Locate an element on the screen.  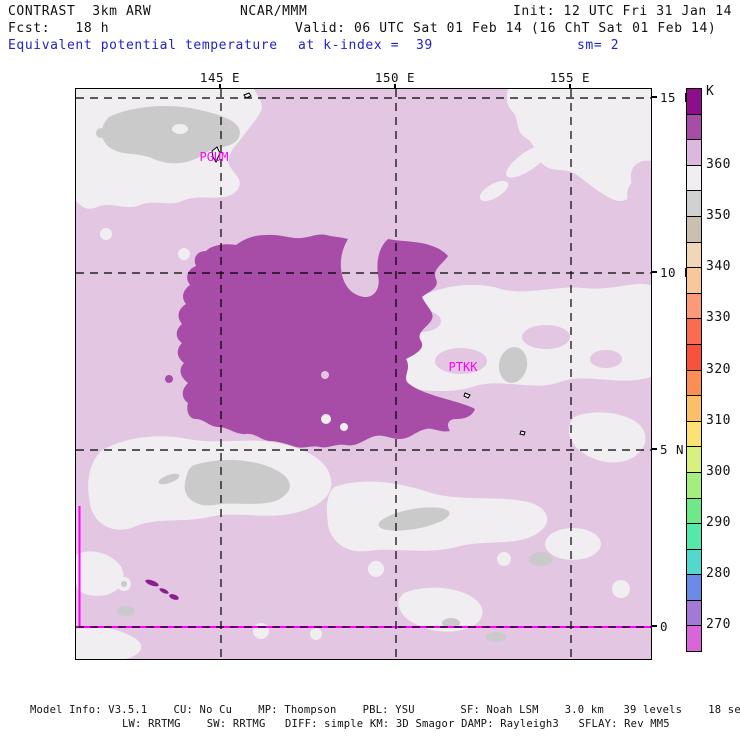
island-specks-purple is located at coordinates (162, 589).